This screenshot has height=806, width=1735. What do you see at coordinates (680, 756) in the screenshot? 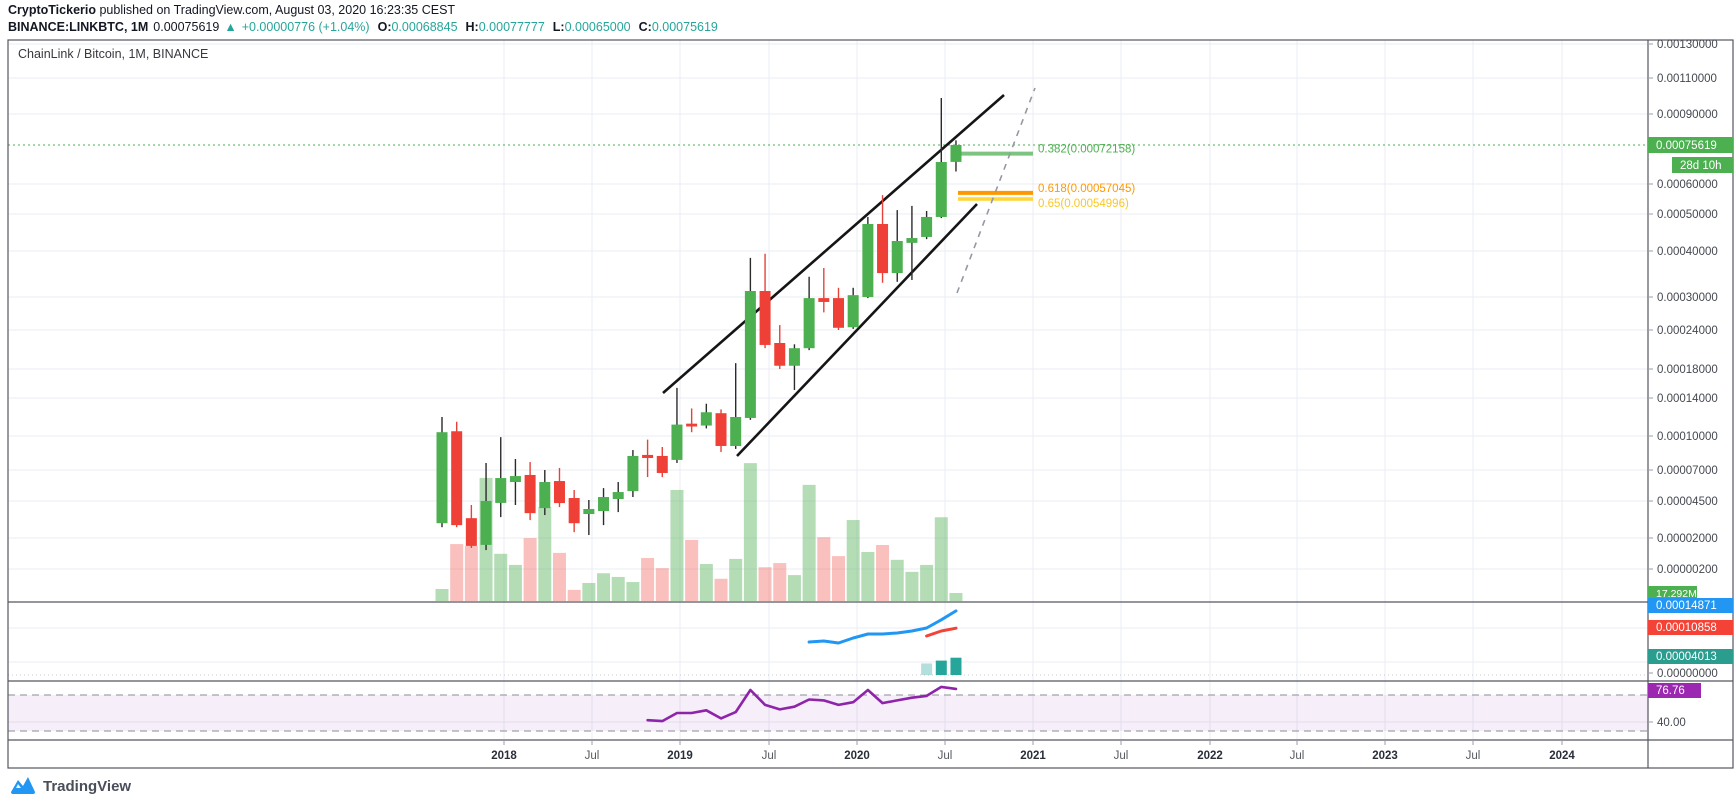
I see `svg-text: 2019` at bounding box center [680, 756].